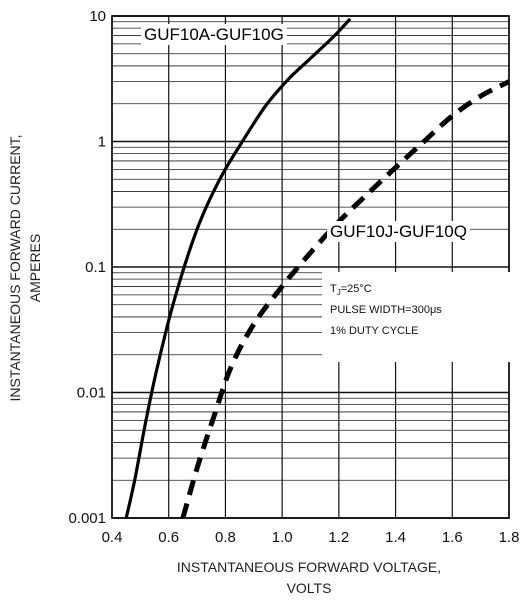  I want to click on note-pulse-width: PULSE WIDTH=300μs, so click(386, 310).